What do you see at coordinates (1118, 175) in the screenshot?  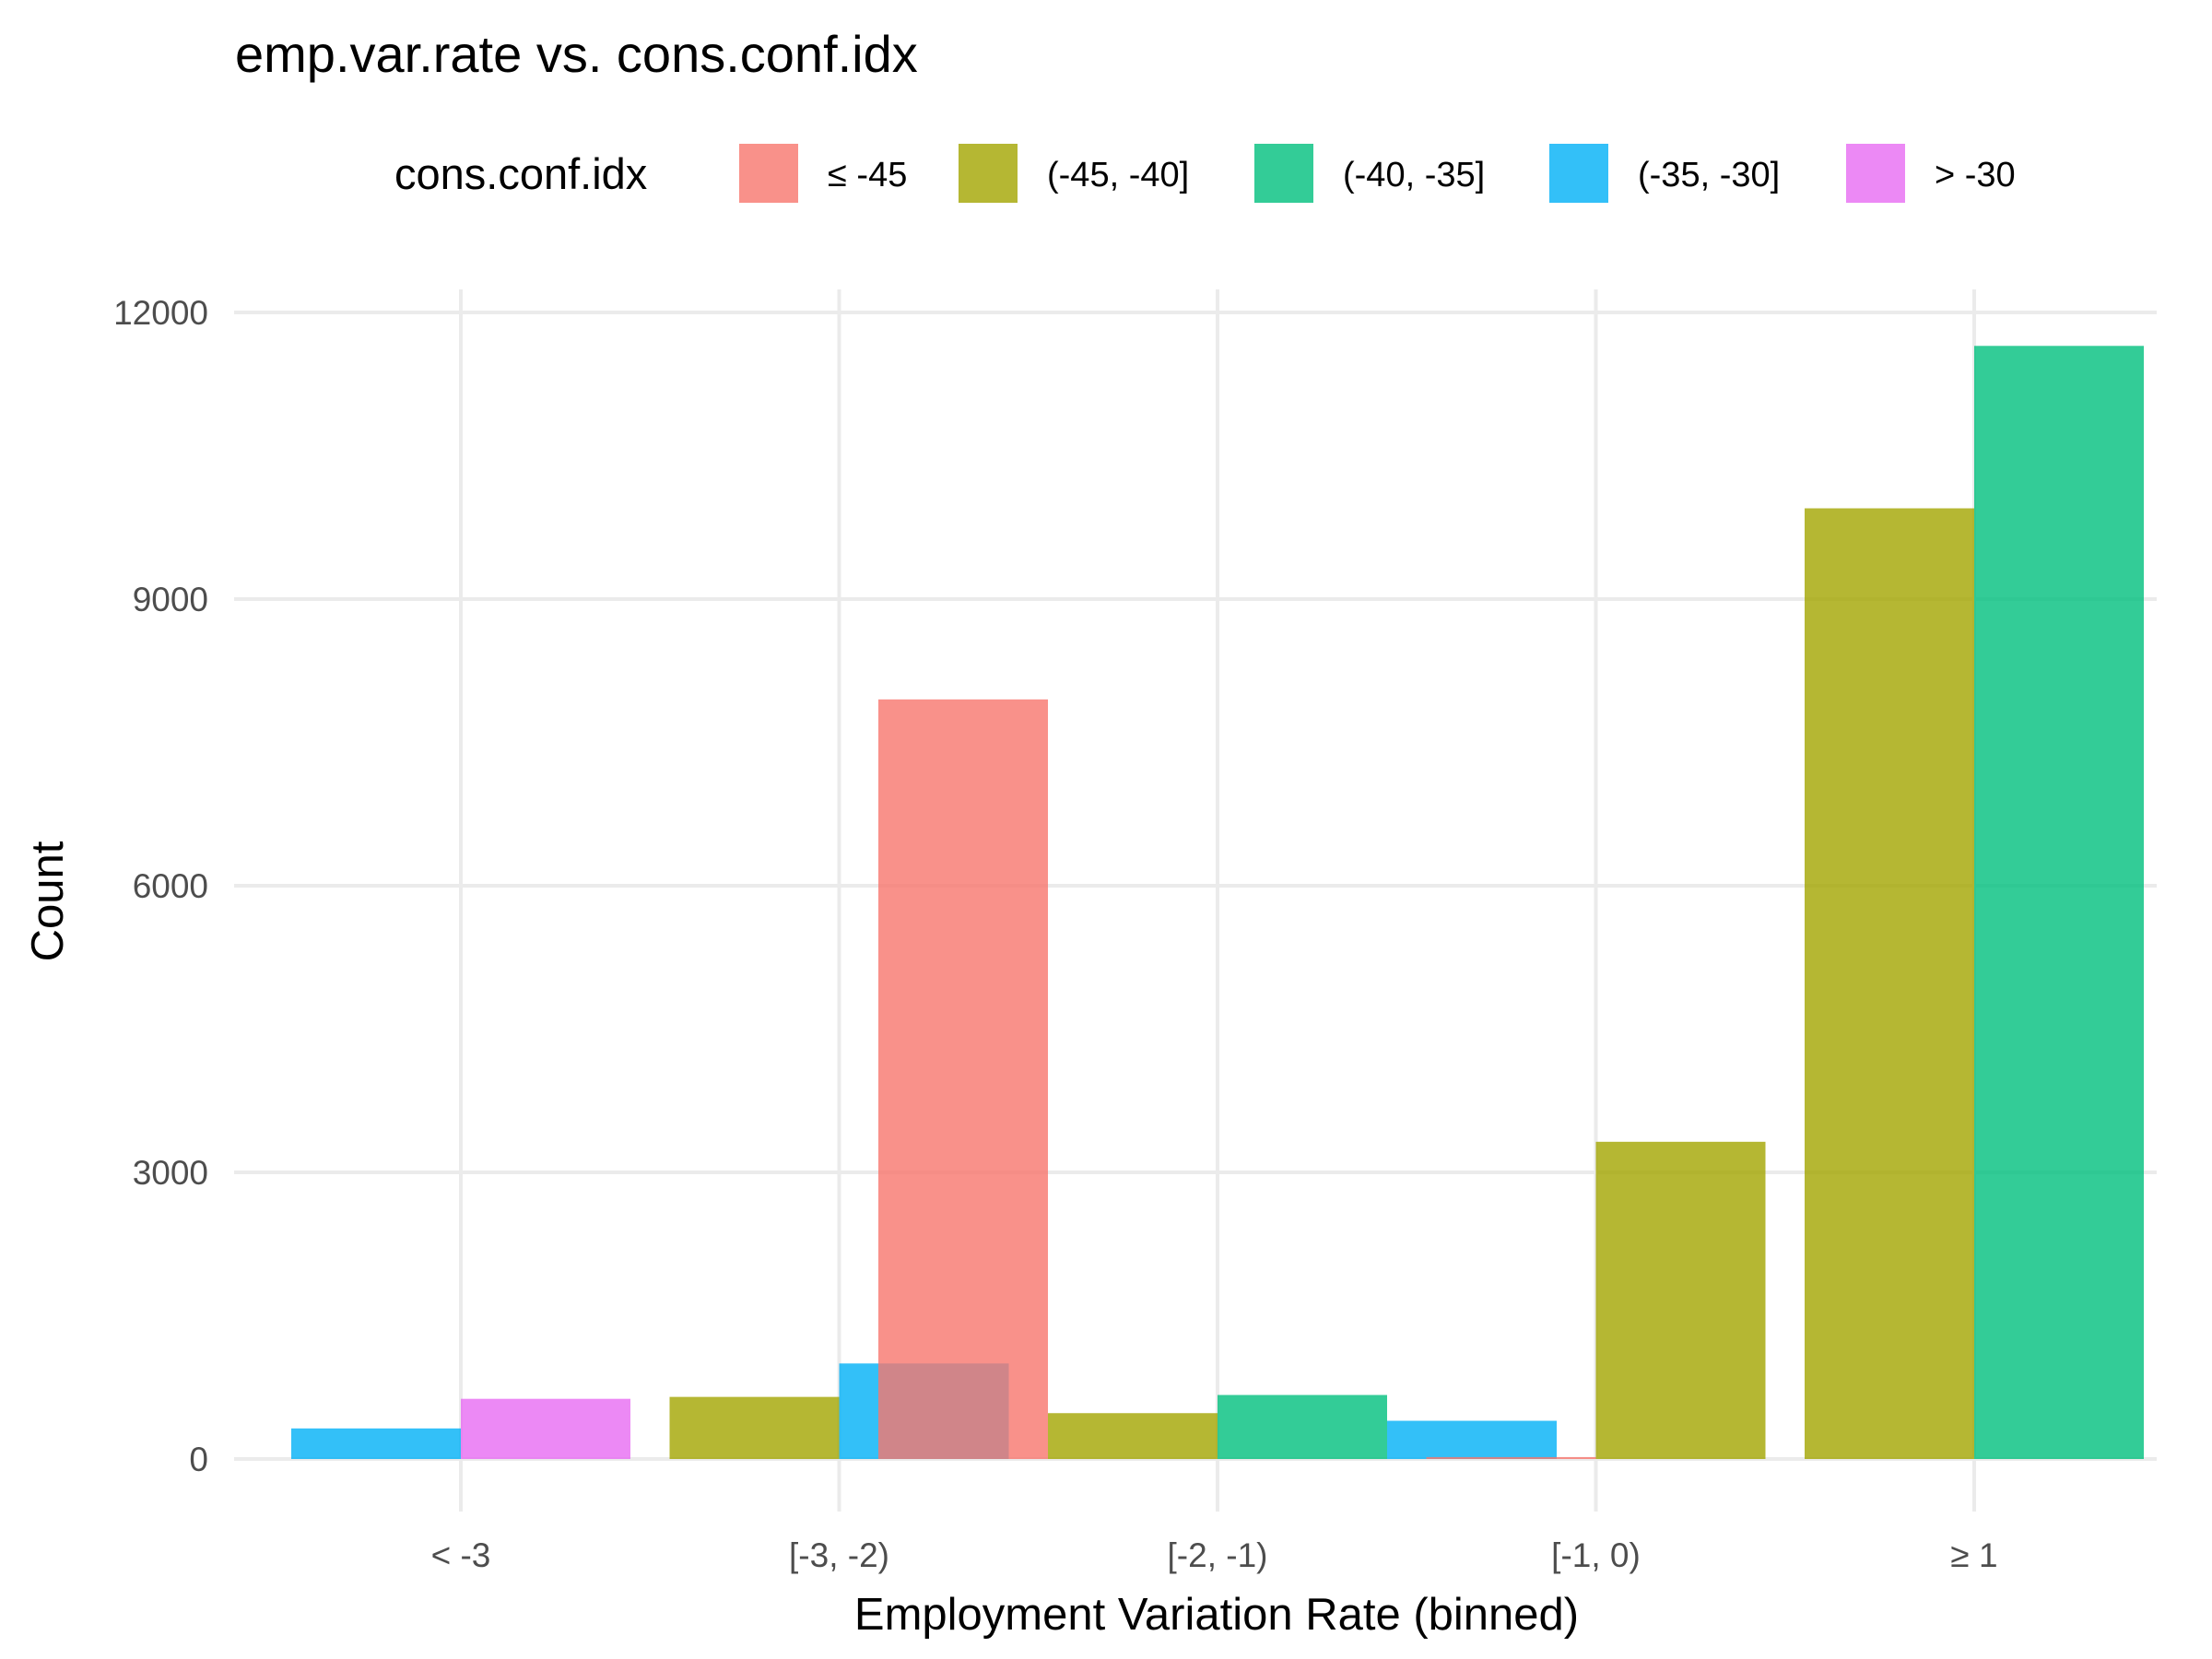 I see `legend-label: (-45, -40]` at bounding box center [1118, 175].